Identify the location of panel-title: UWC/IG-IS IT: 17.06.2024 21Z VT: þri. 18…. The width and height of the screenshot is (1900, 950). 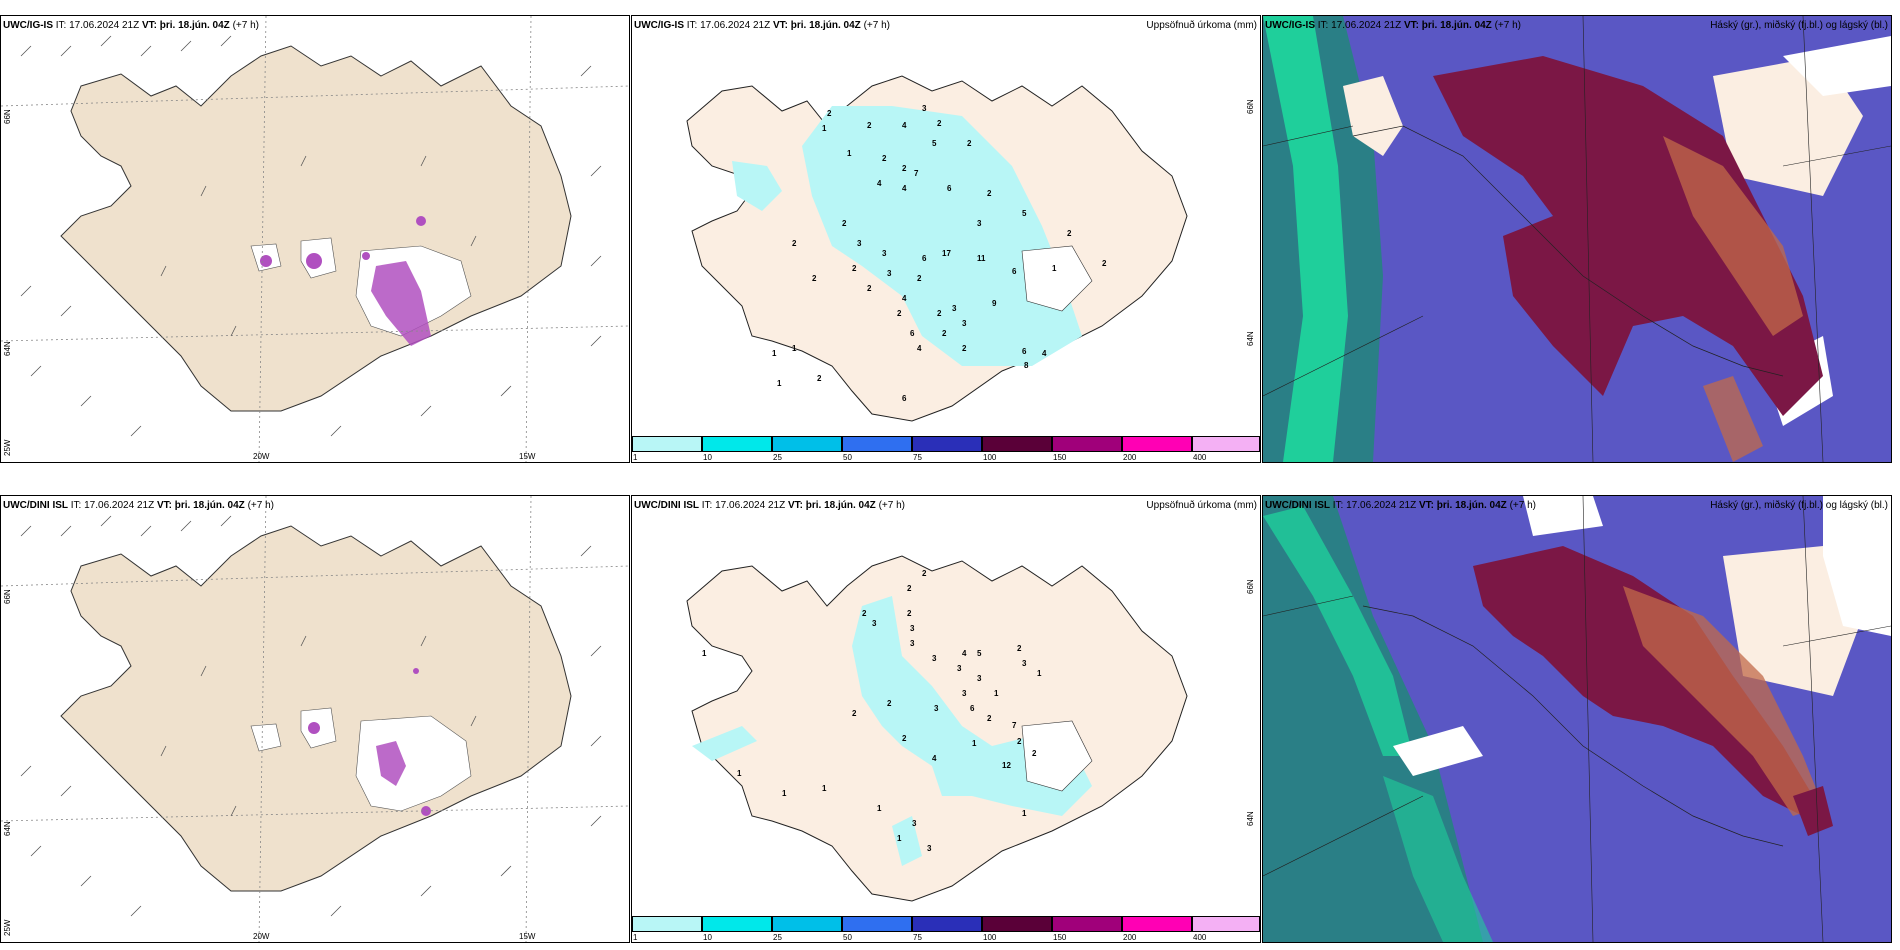
(131, 25).